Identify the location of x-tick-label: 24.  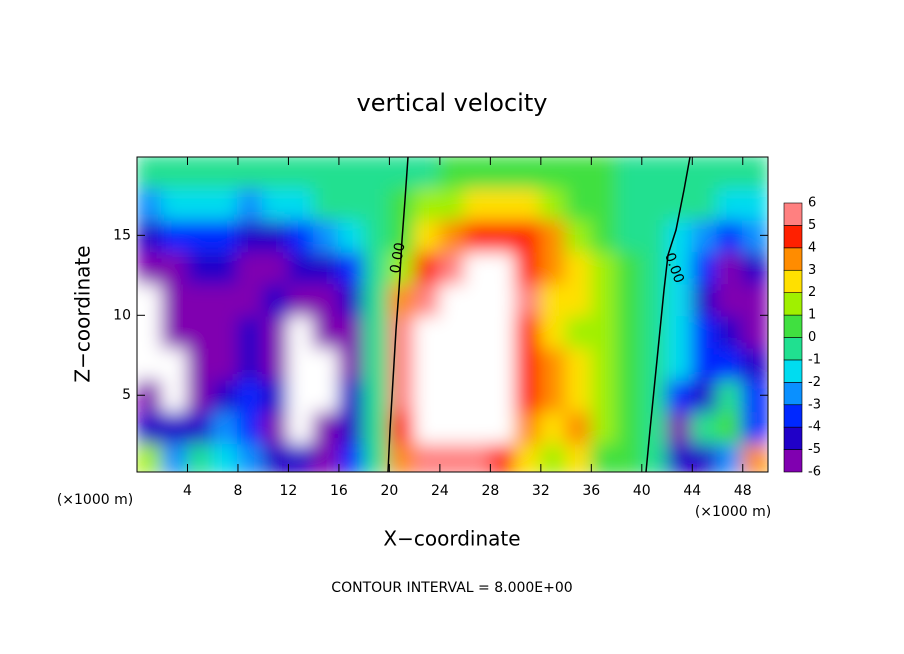
(440, 491).